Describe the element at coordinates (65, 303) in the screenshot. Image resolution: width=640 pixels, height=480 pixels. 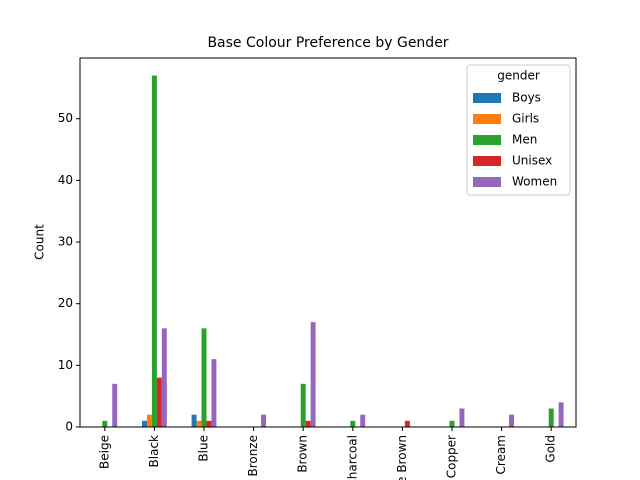
I see `y-tick-label: 20` at that location.